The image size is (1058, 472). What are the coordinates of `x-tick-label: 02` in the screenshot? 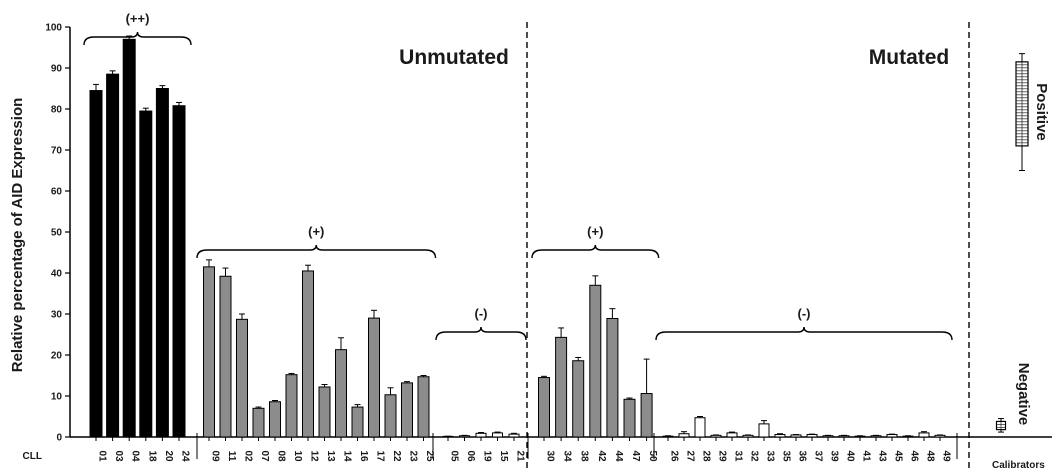 It's located at (248, 456).